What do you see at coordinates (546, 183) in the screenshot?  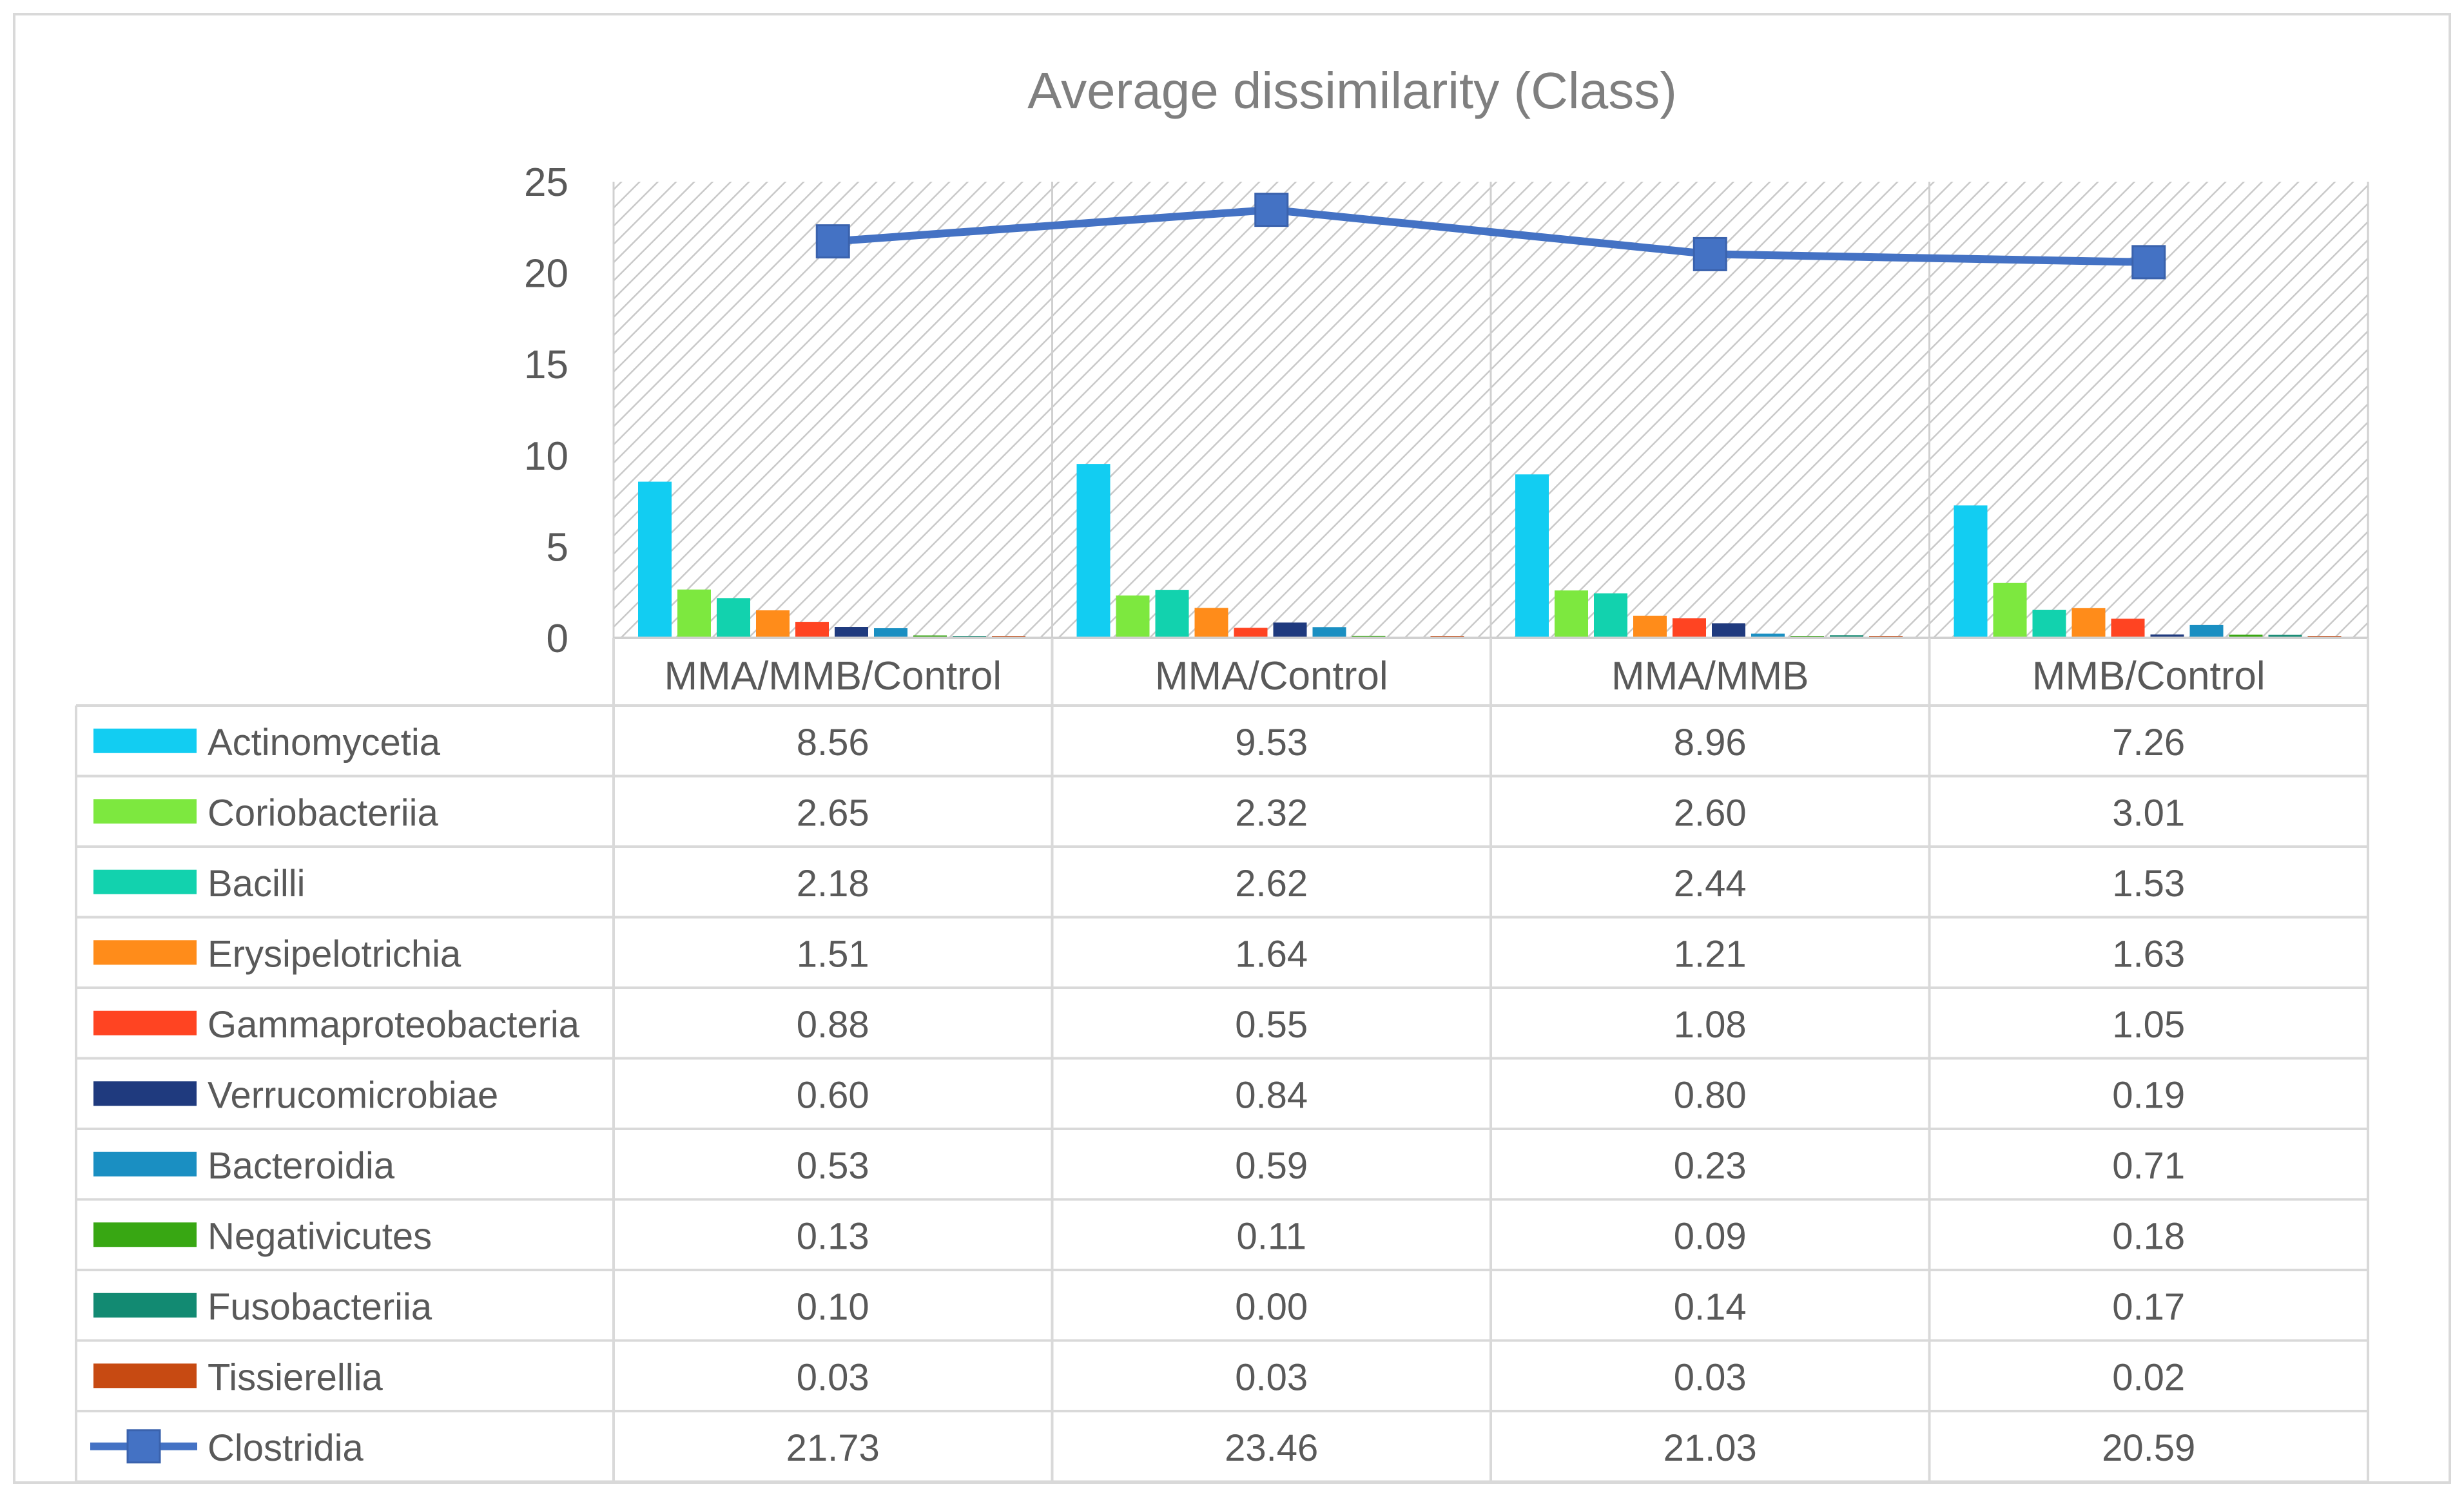 I see `y-tick-label: 25` at bounding box center [546, 183].